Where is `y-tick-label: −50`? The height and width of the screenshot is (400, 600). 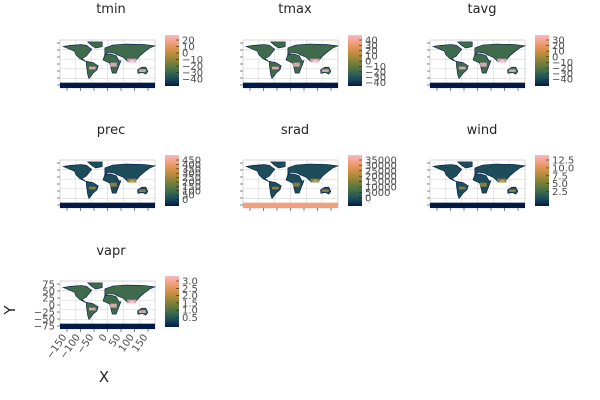 y-tick-label: −50 is located at coordinates (44, 320).